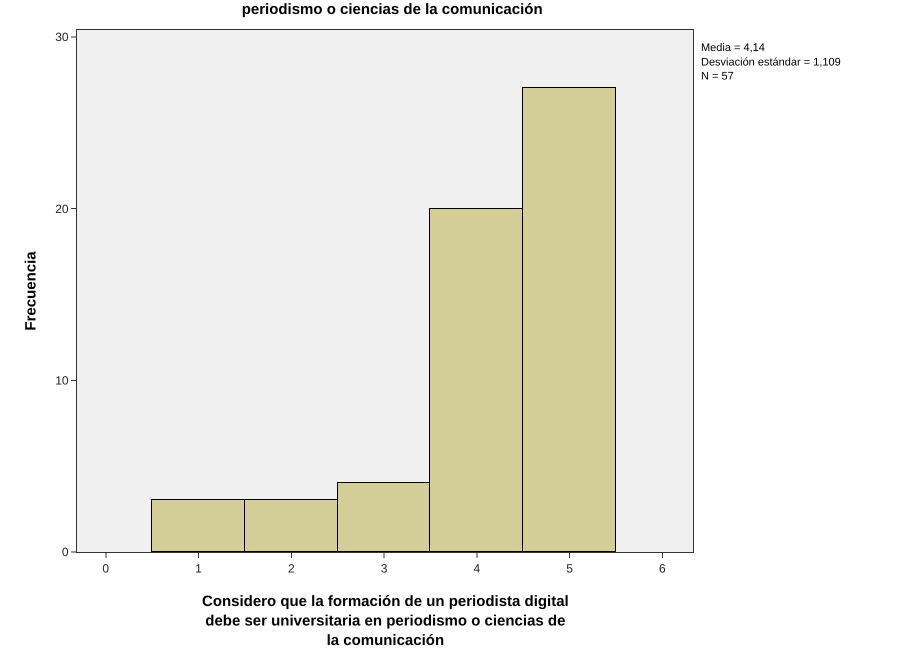 The height and width of the screenshot is (662, 912). Describe the element at coordinates (385, 621) in the screenshot. I see `x-axis-title: Considero que la formación de un periodista digital debe ser universitaria en periodismo o ciencias de la comunicación` at that location.